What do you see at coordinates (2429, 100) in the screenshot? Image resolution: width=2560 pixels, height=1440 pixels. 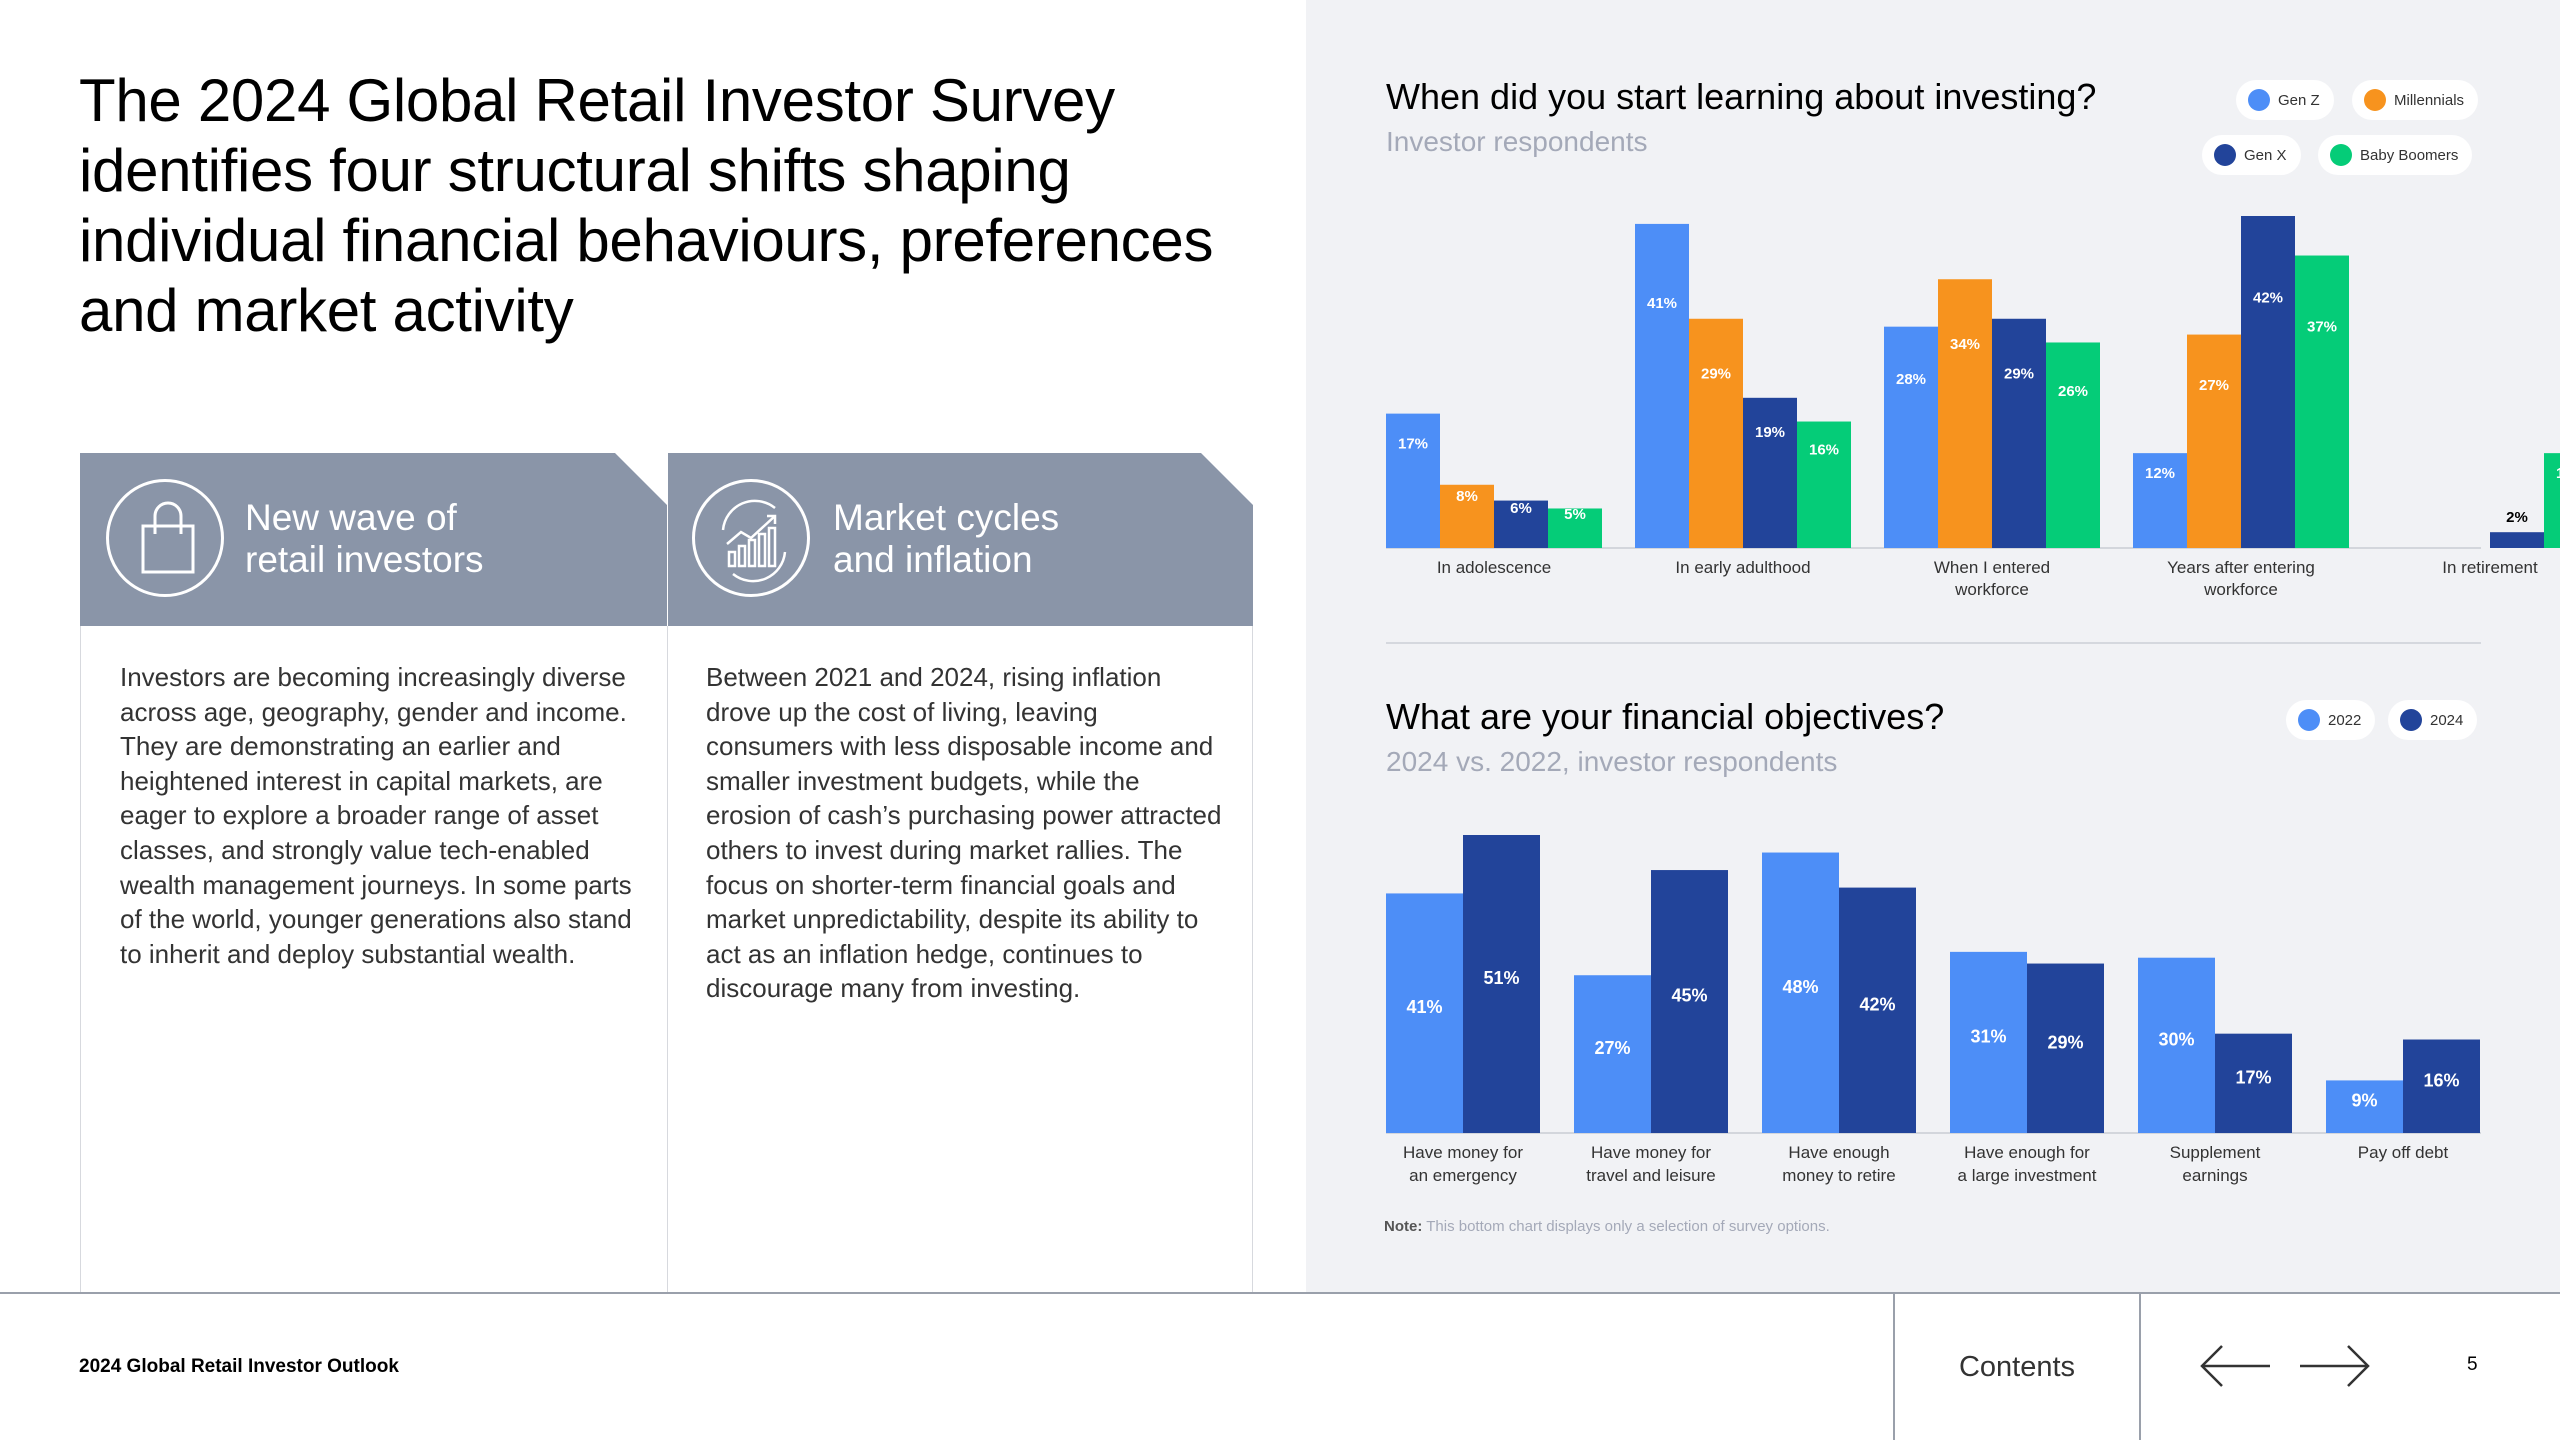 I see `legend-label: Millennials` at bounding box center [2429, 100].